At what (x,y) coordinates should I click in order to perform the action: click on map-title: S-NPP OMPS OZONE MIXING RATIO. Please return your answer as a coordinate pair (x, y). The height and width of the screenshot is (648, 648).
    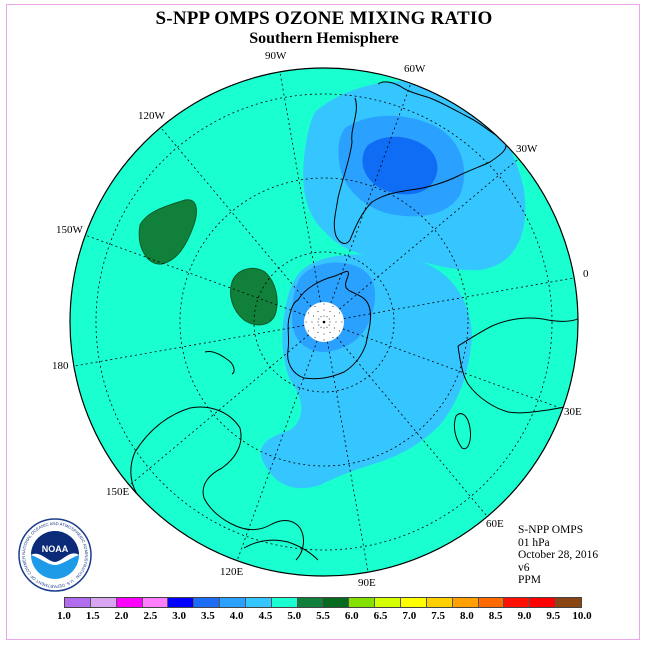
    Looking at the image, I should click on (324, 18).